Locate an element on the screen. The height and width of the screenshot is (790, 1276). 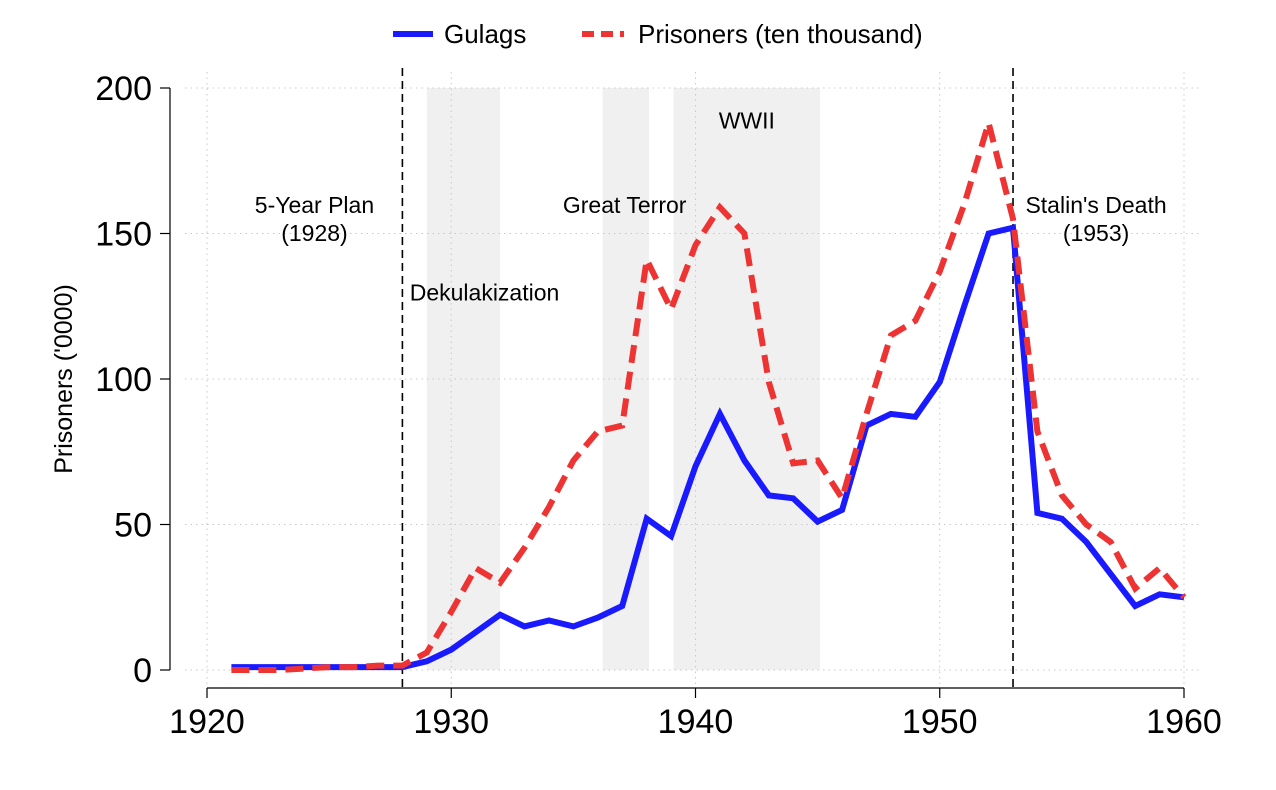
annotation-label: (1928) is located at coordinates (314, 233).